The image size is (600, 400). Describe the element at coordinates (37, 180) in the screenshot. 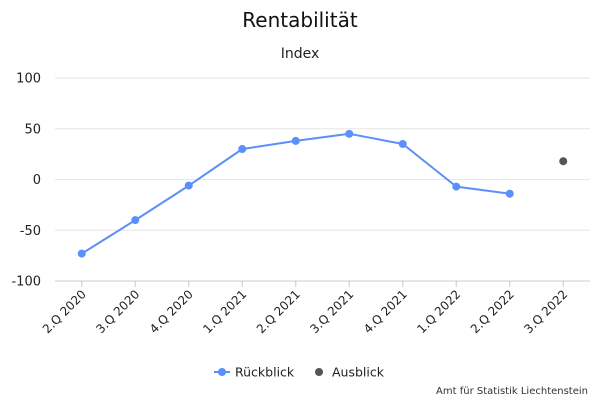

I see `y-tick-label: 0` at that location.